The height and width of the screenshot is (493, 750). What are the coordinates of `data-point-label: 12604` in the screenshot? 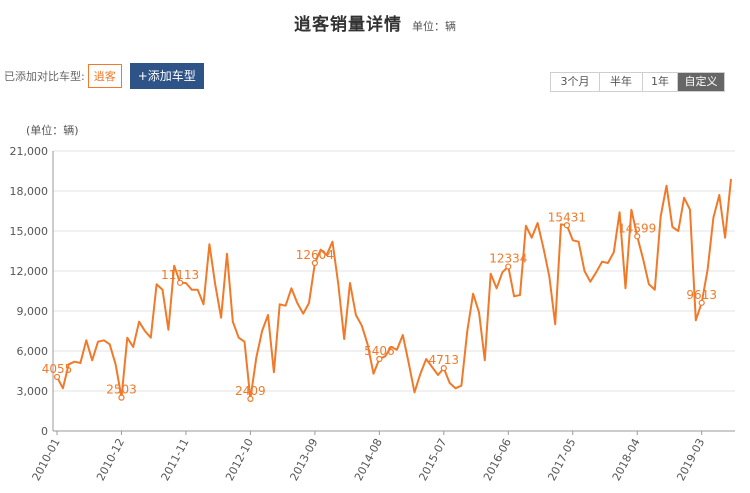 It's located at (315, 255).